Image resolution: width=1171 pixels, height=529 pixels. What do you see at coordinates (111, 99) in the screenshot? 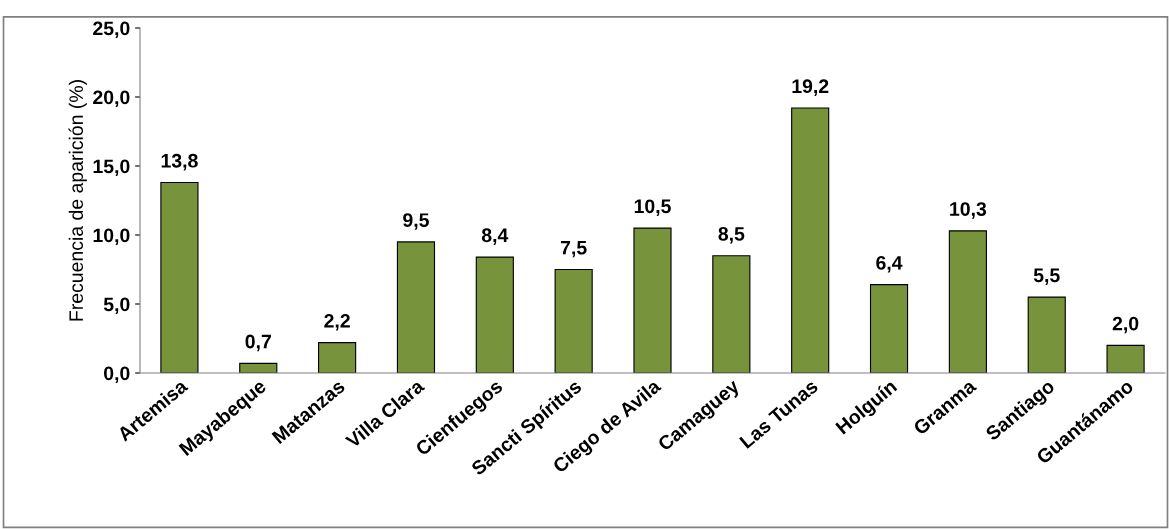
I see `y-tick-label: 20,0` at bounding box center [111, 99].